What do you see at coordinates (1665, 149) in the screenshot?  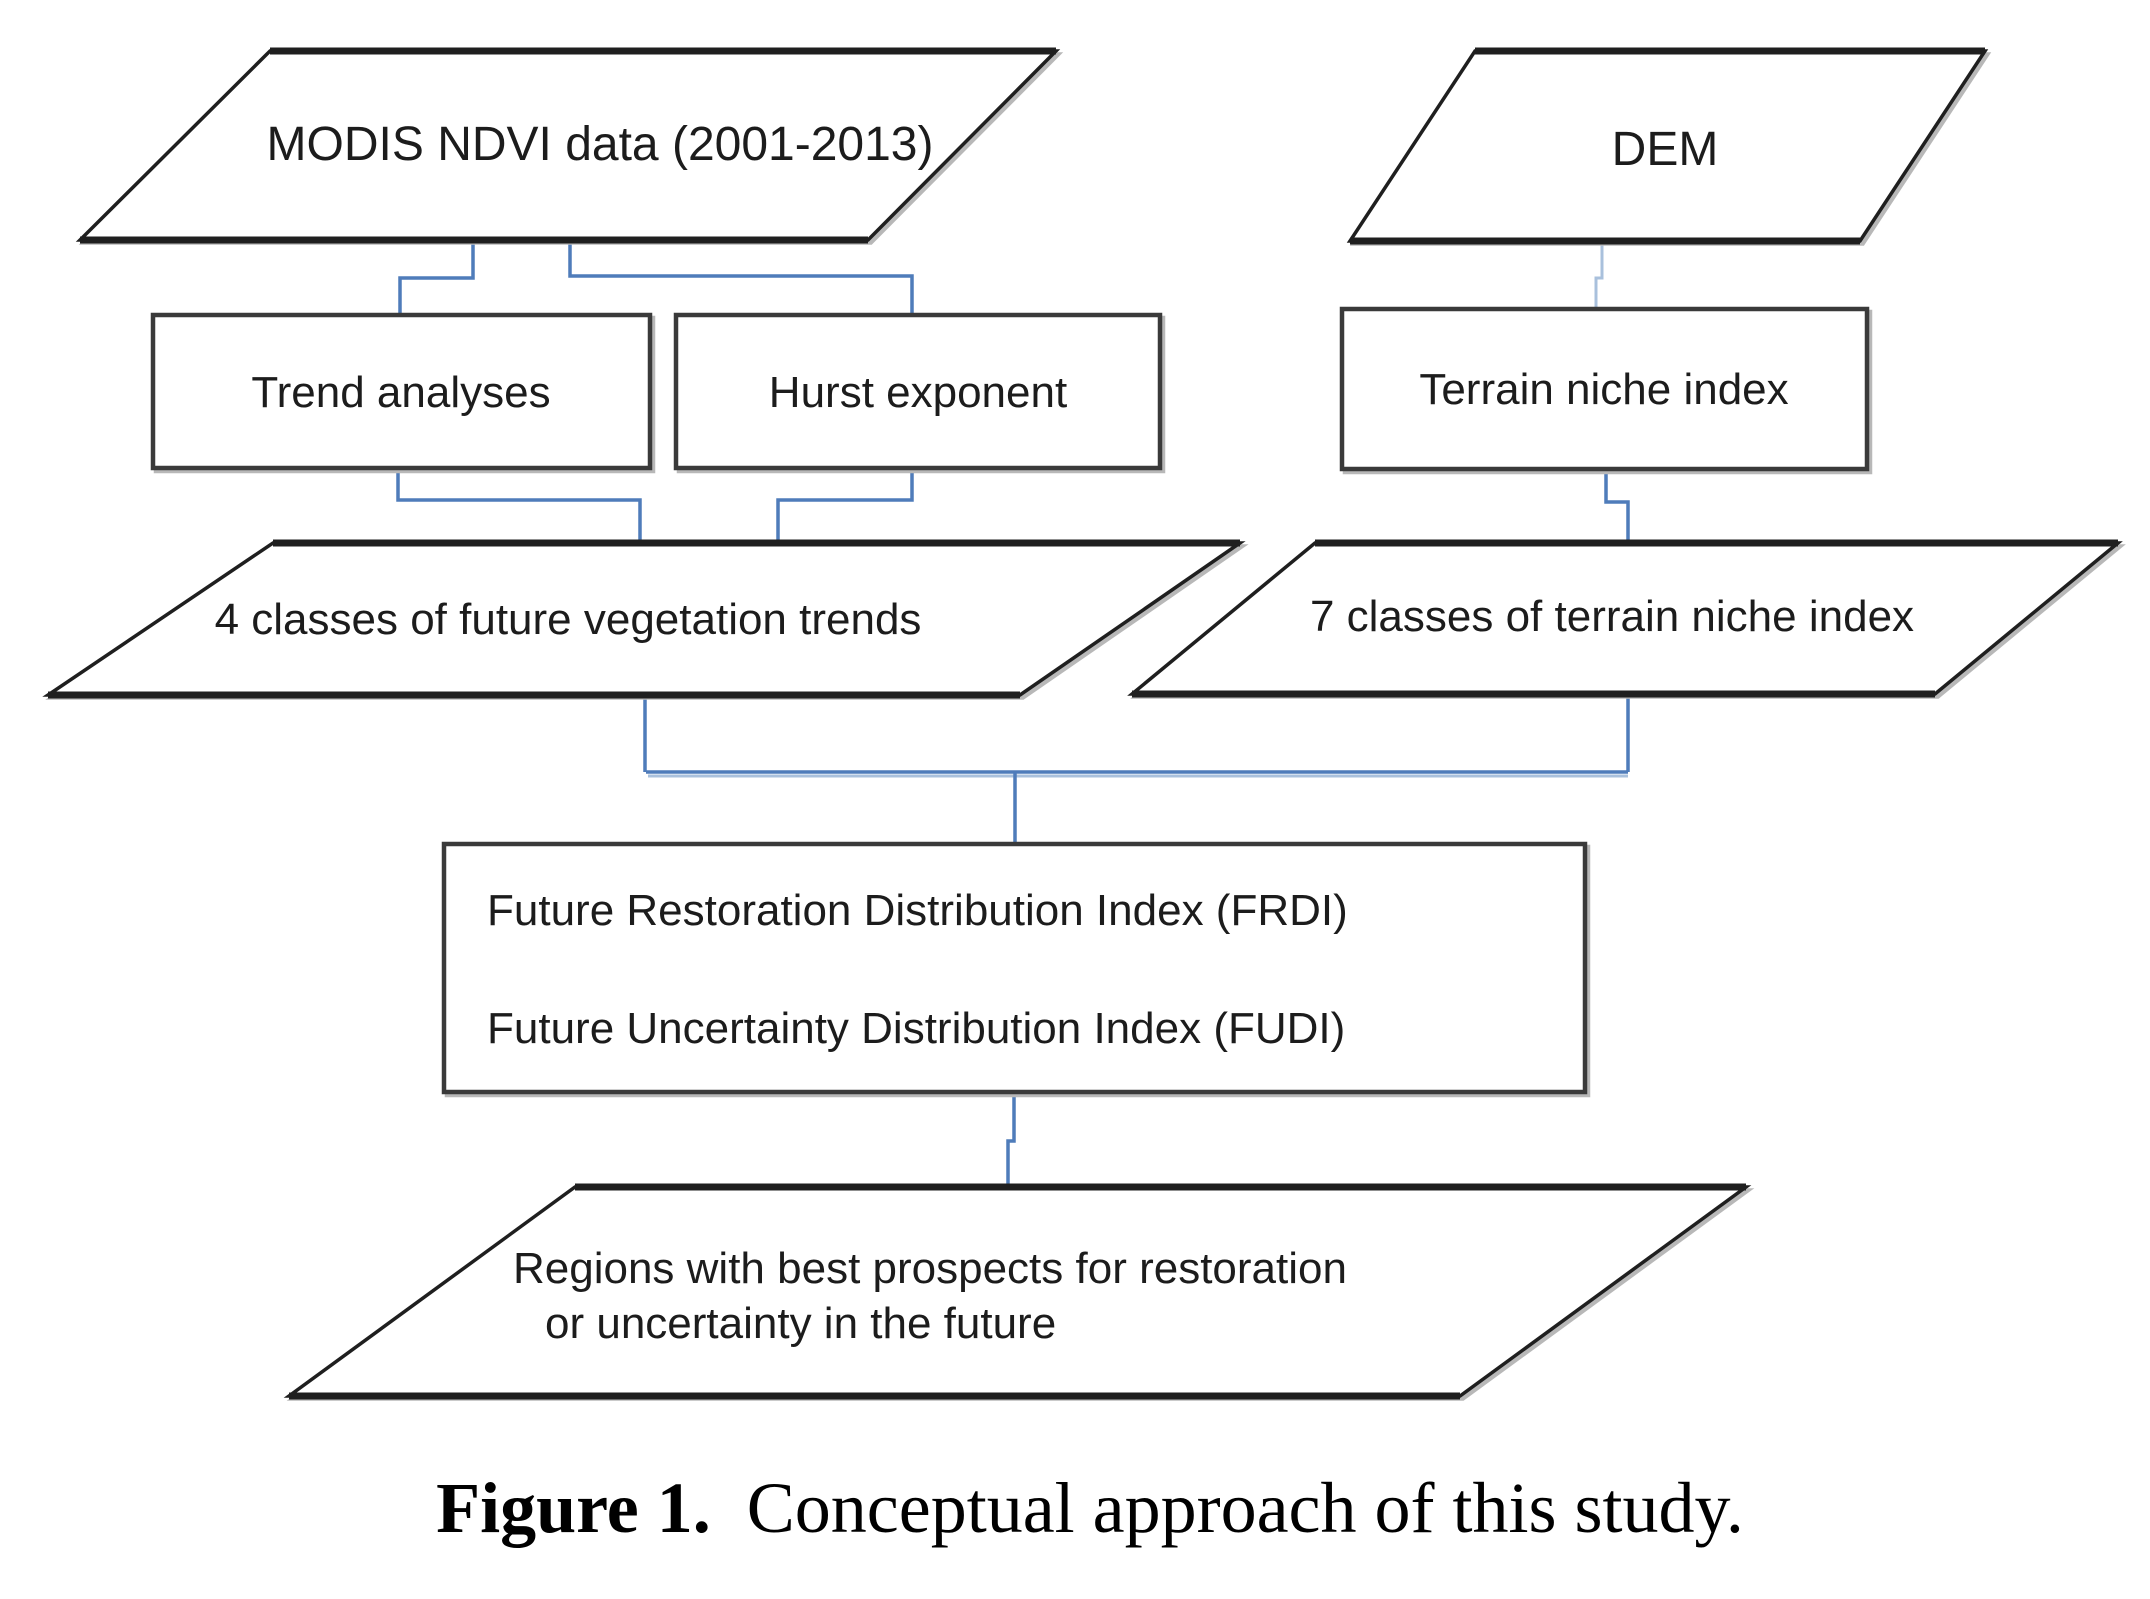 I see `node-dem-label: DEM` at bounding box center [1665, 149].